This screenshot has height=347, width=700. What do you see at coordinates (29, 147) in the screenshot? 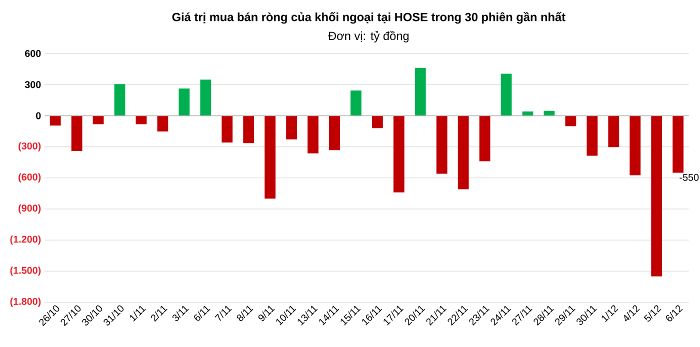
I see `y-tick-label: (300)` at bounding box center [29, 147].